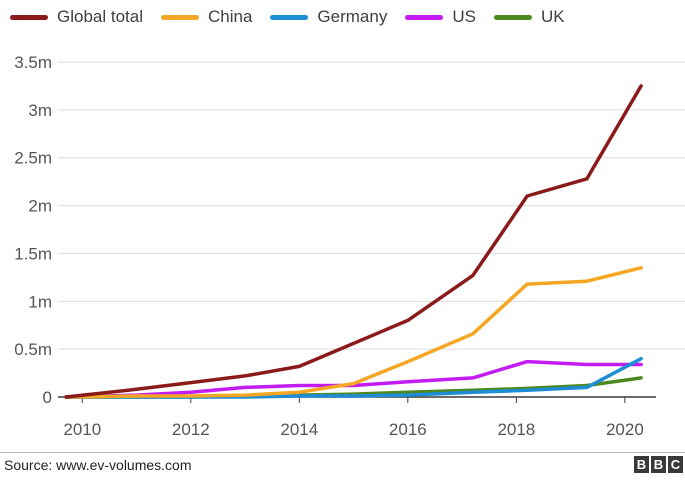 The image size is (685, 480). Describe the element at coordinates (33, 158) in the screenshot. I see `y-tick-label-2: 2.5m` at that location.